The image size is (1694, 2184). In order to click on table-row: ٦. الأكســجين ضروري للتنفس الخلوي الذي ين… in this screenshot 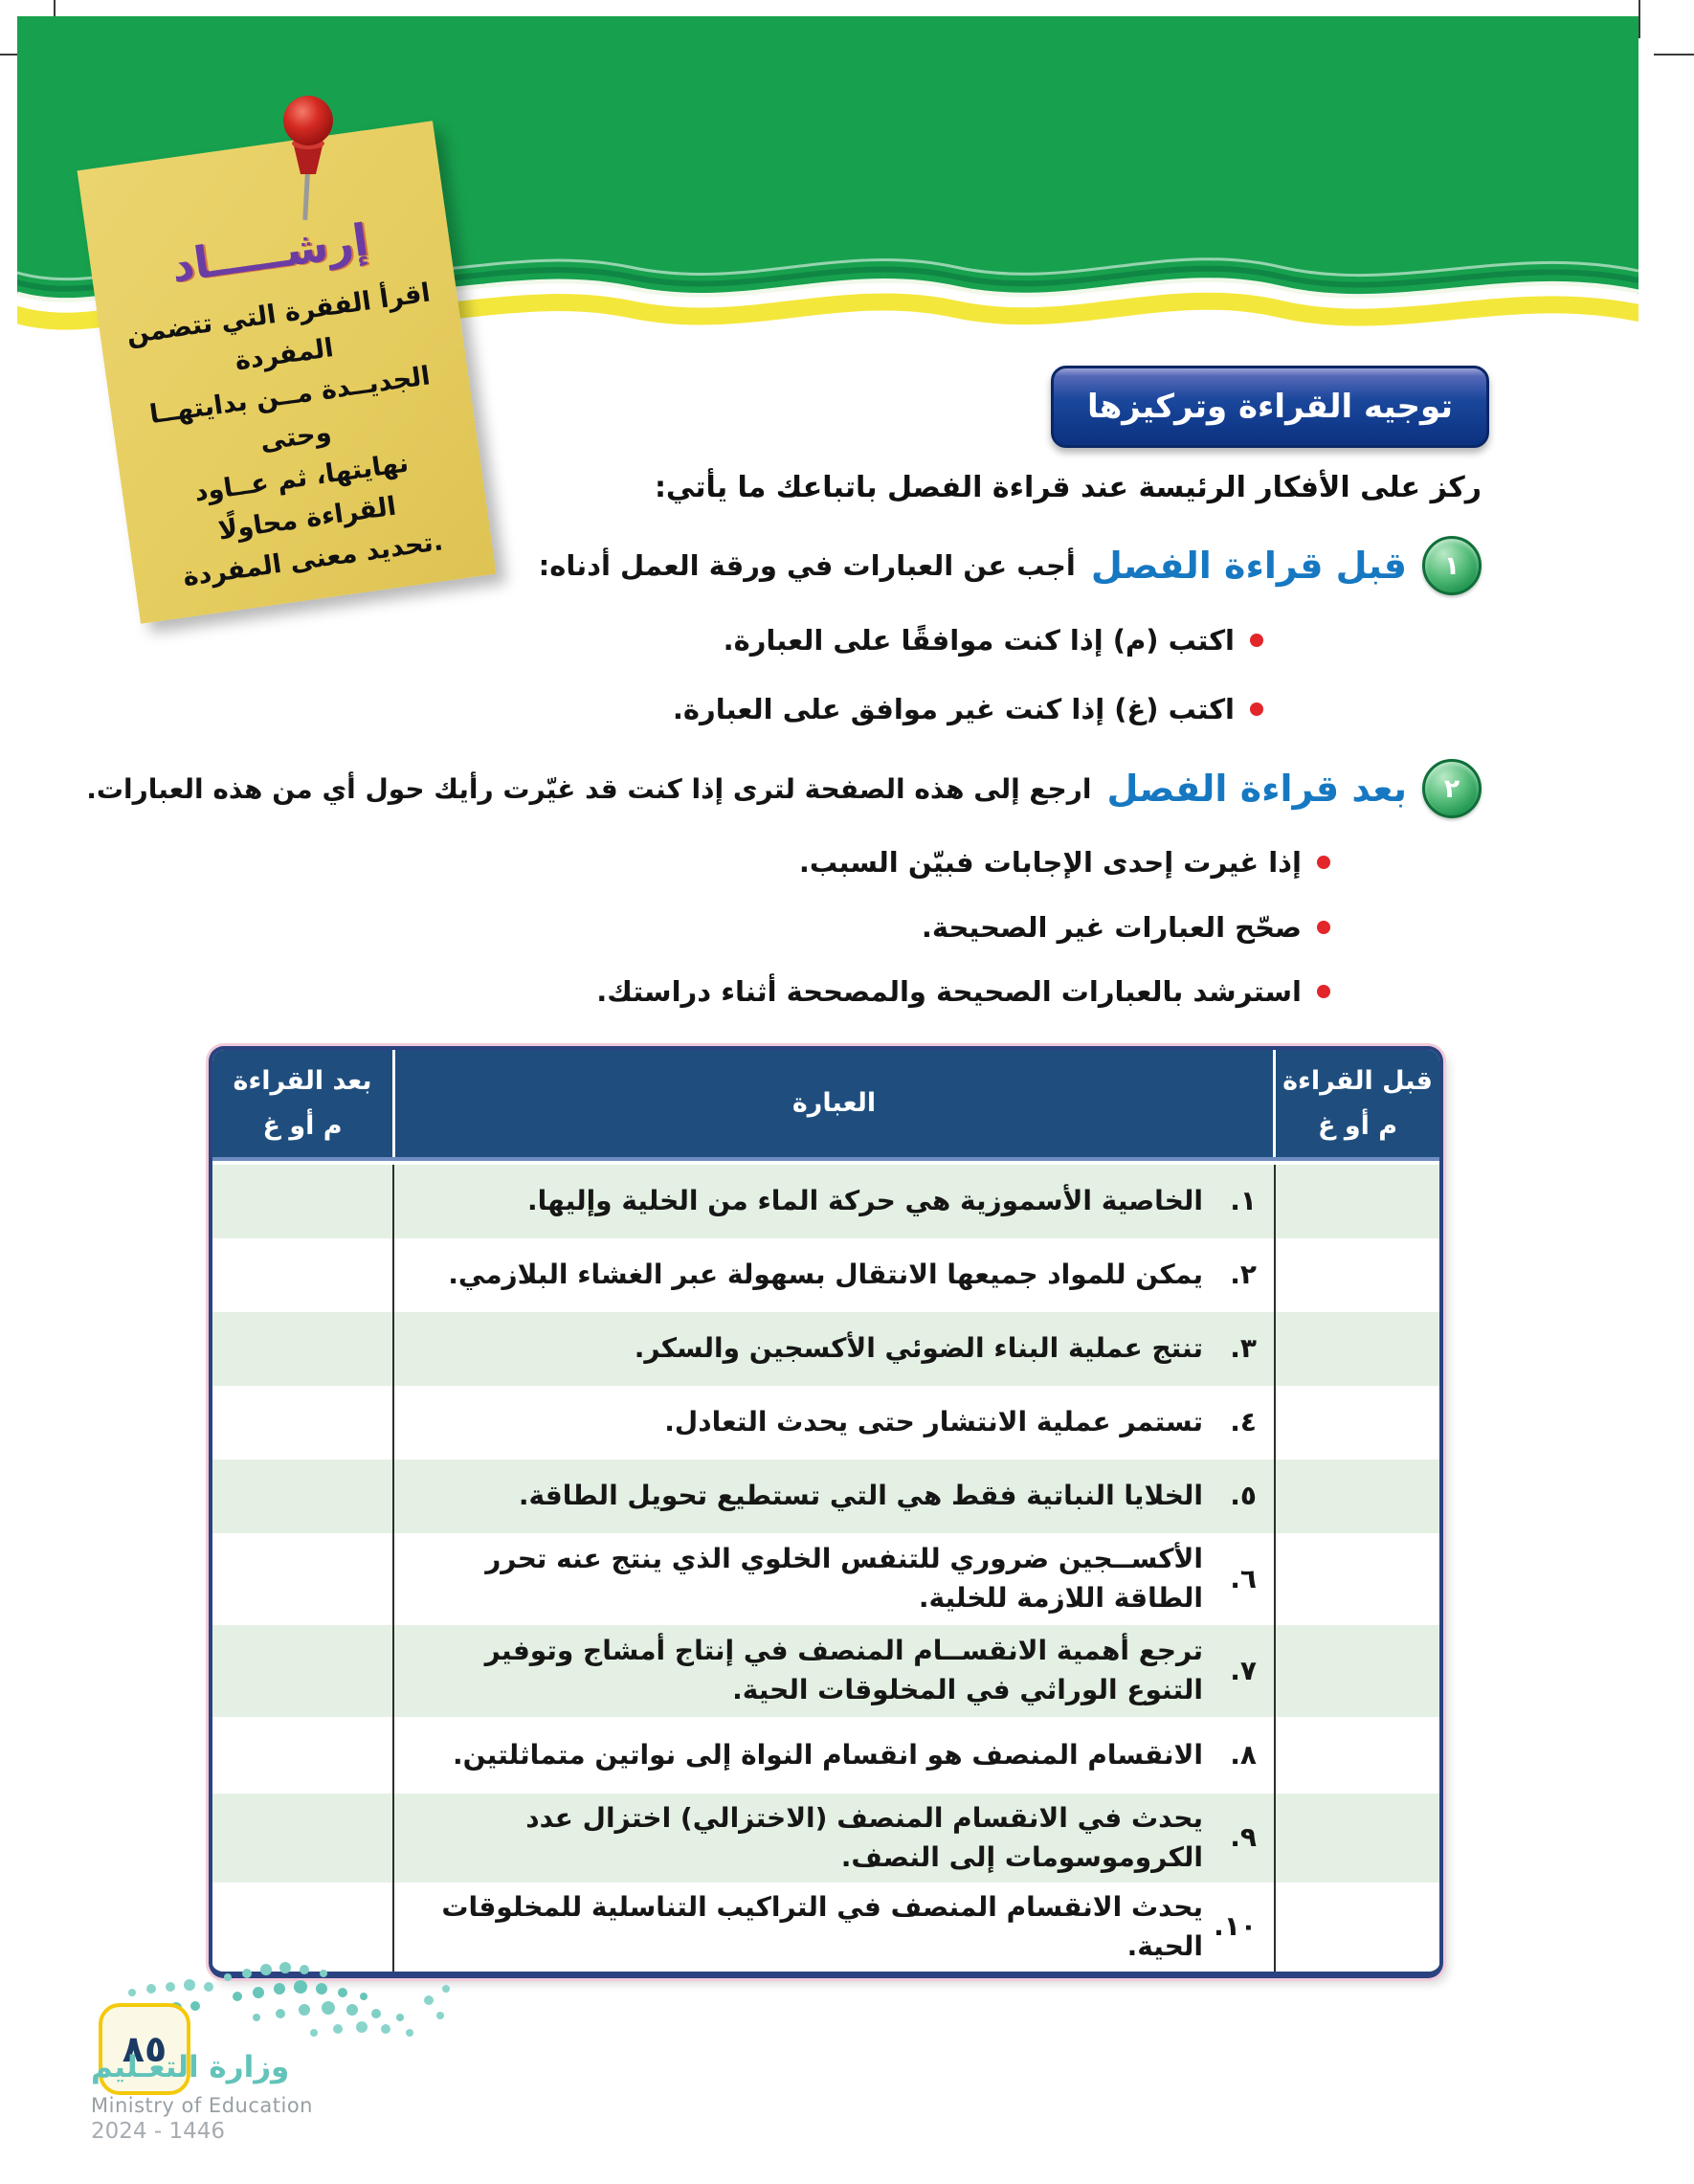, I will do `click(825, 1579)`.